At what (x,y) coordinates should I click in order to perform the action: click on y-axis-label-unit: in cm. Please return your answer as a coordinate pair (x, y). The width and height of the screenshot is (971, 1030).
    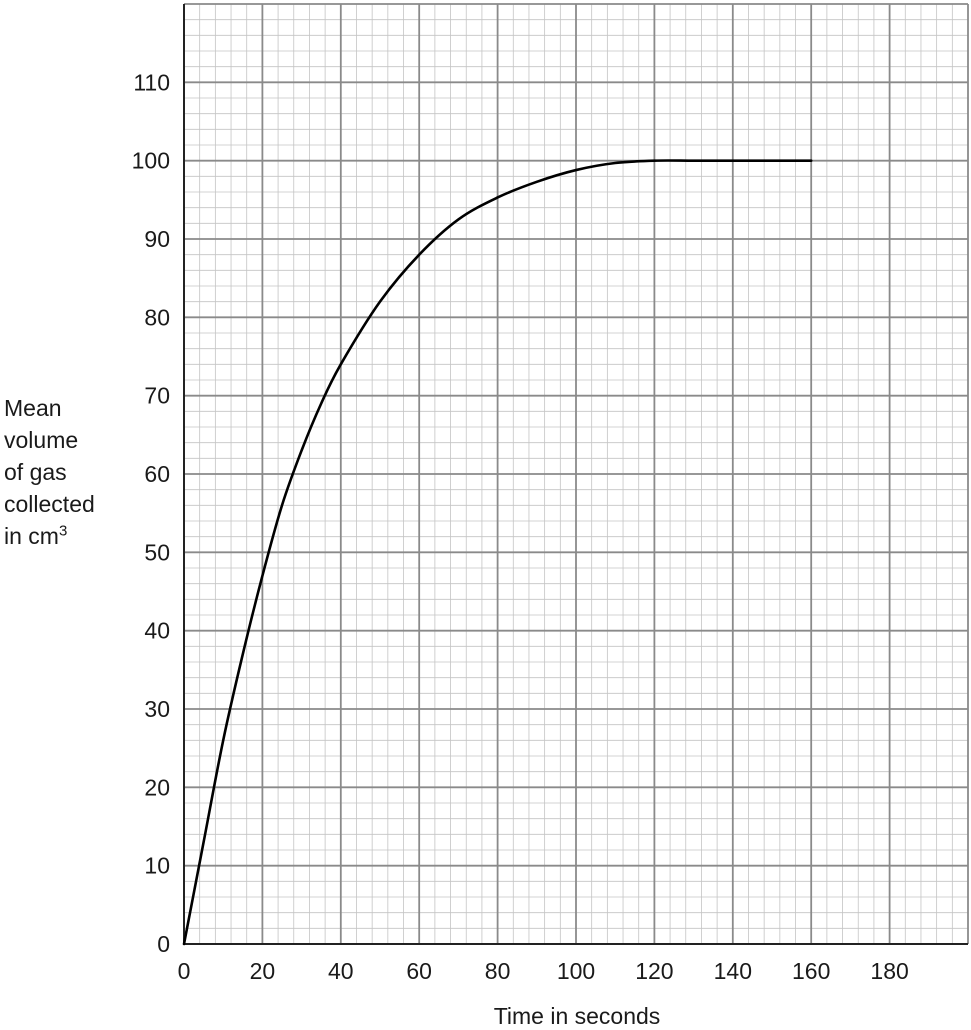
    Looking at the image, I should click on (31, 536).